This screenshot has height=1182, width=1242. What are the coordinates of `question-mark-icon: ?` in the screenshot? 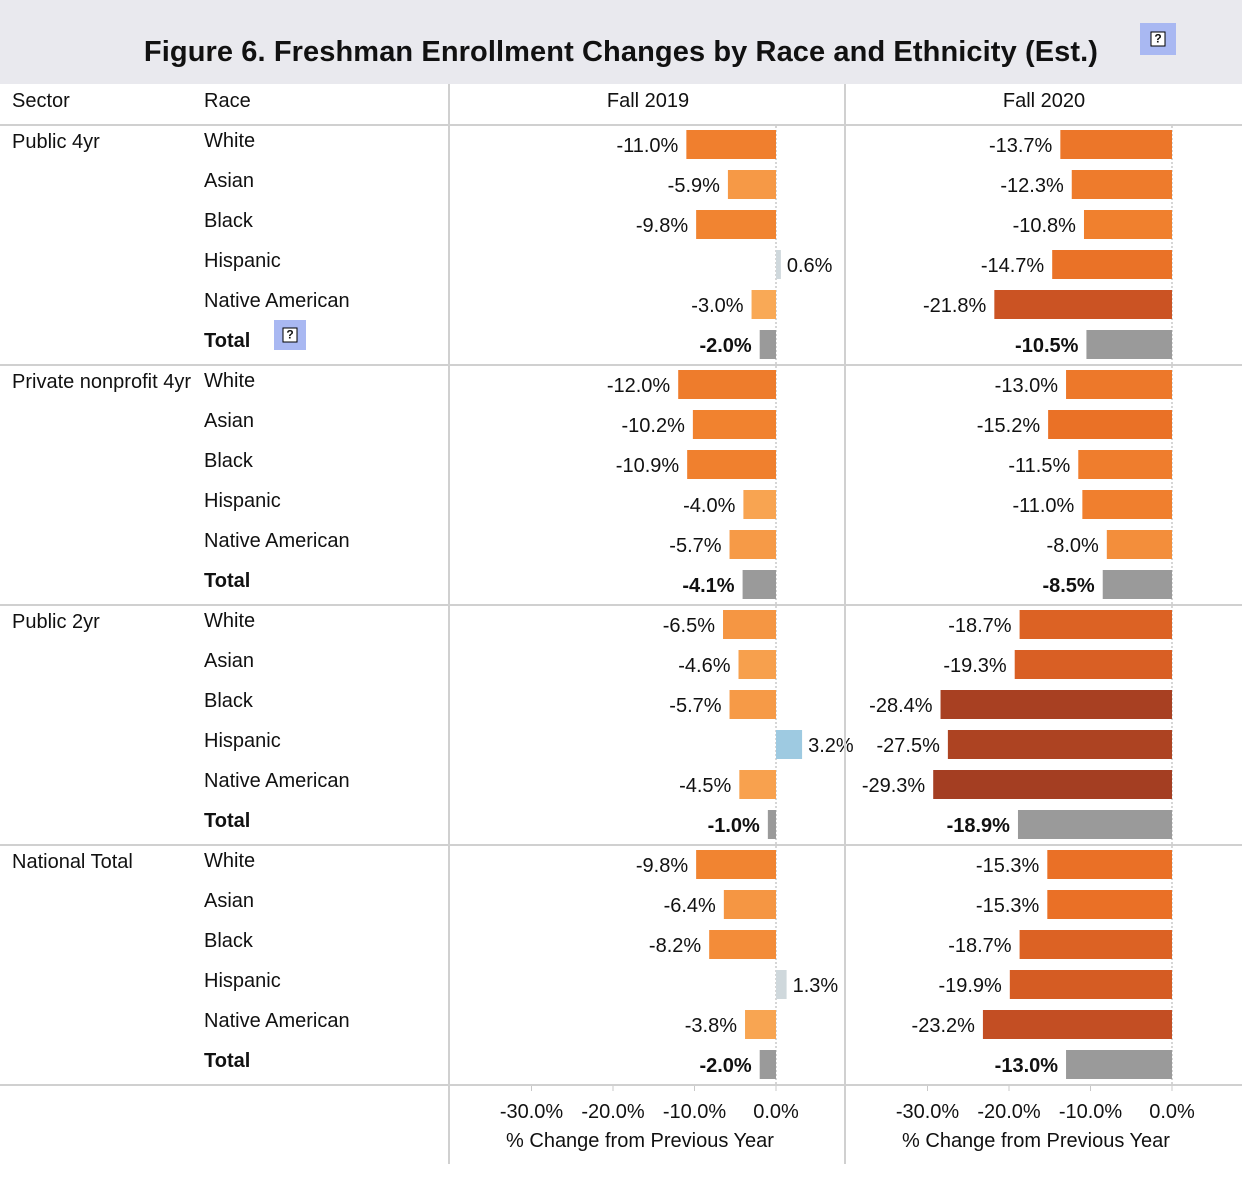 It's located at (290, 335).